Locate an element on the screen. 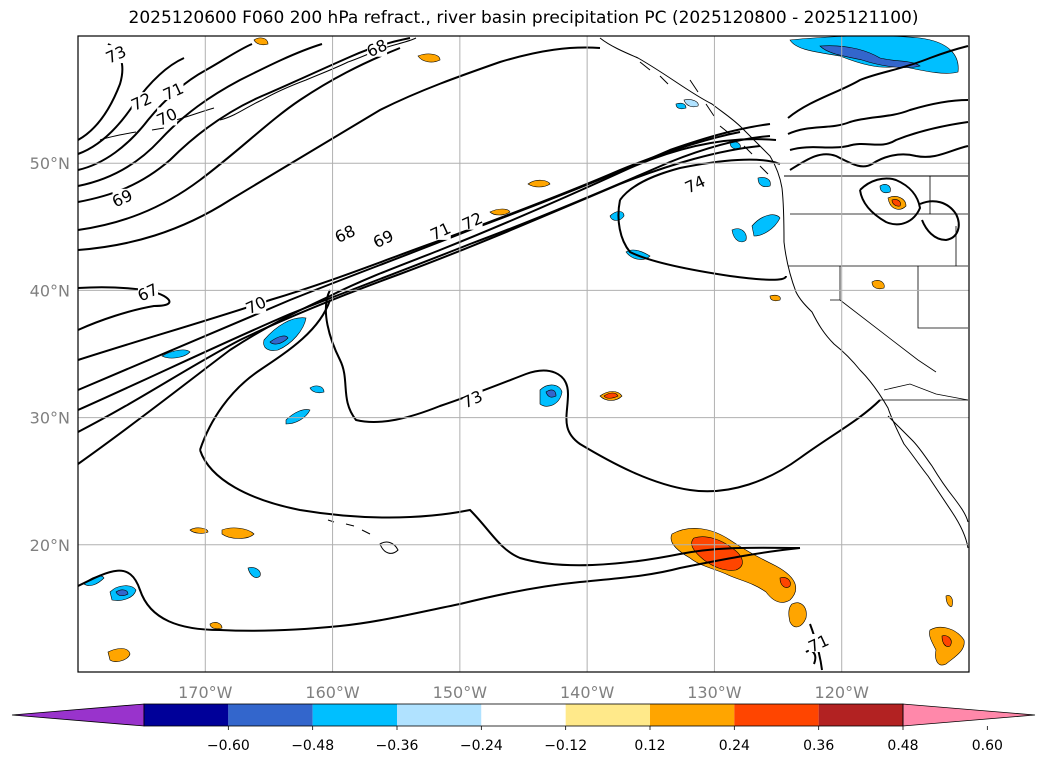 The width and height of the screenshot is (1047, 765). colorbar-tick-label: 0.60 is located at coordinates (987, 746).